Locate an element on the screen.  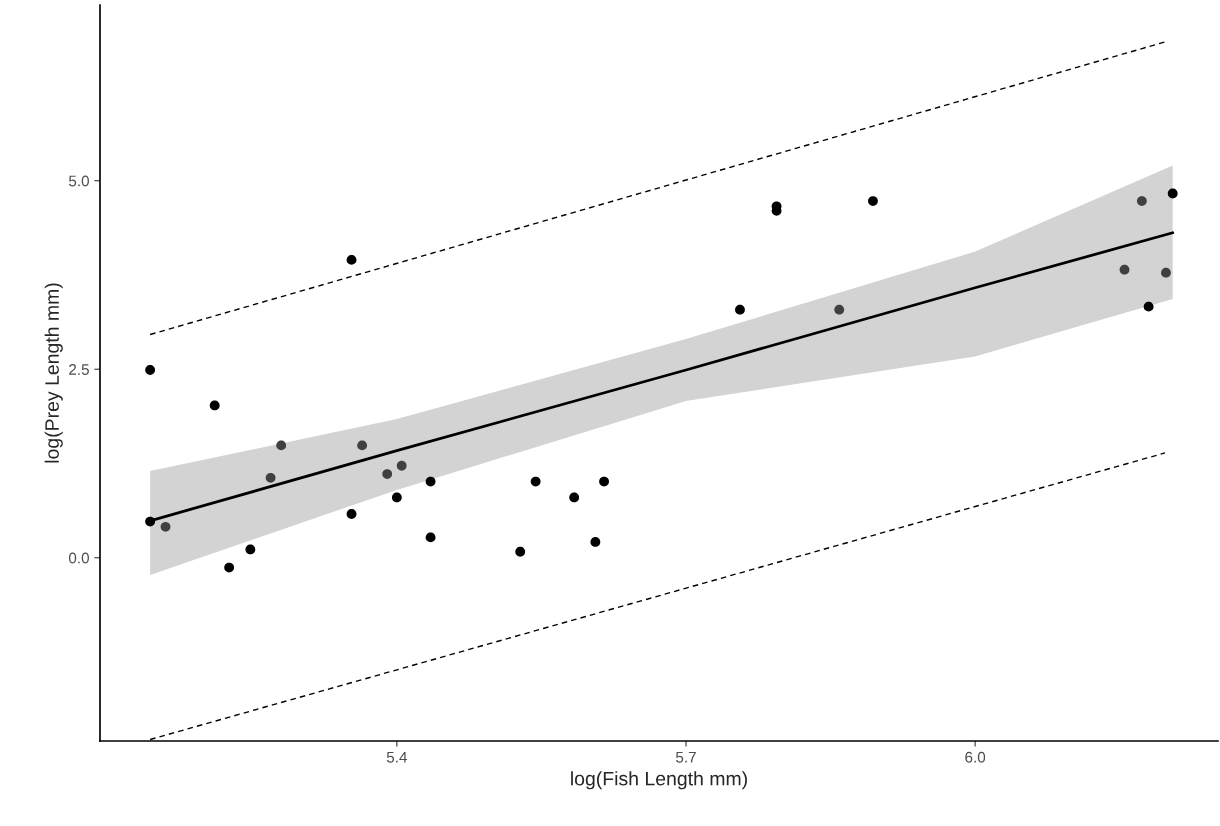
x-tick-label: 5.4 is located at coordinates (397, 757).